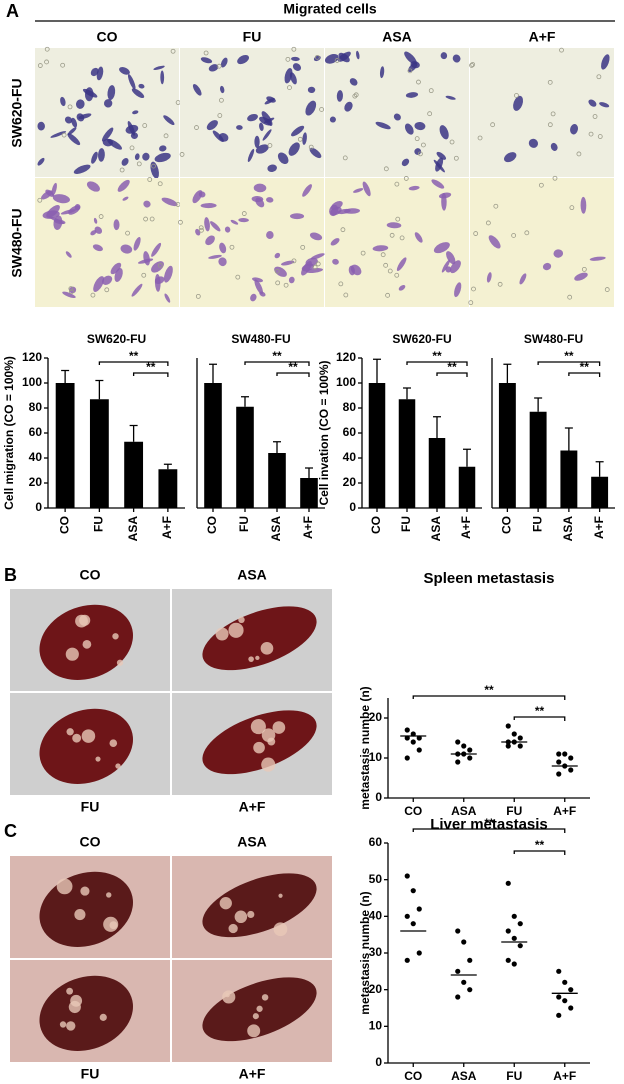 This screenshot has height=1084, width=624. I want to click on photo-label: CO, so click(90, 575).